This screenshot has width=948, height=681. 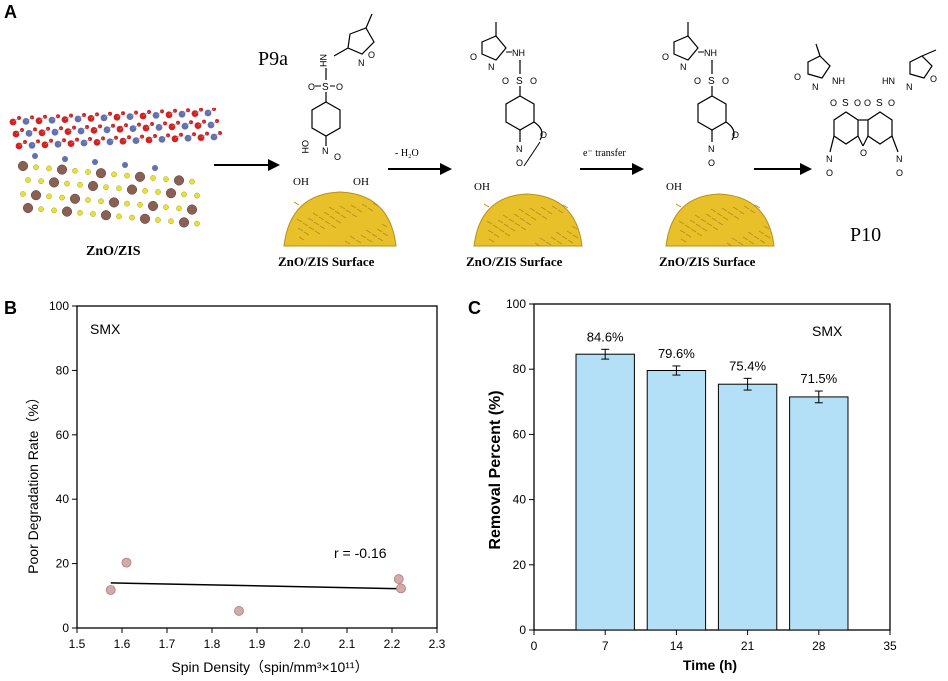 I want to click on x-tick-label: 2.2, so click(x=392, y=644).